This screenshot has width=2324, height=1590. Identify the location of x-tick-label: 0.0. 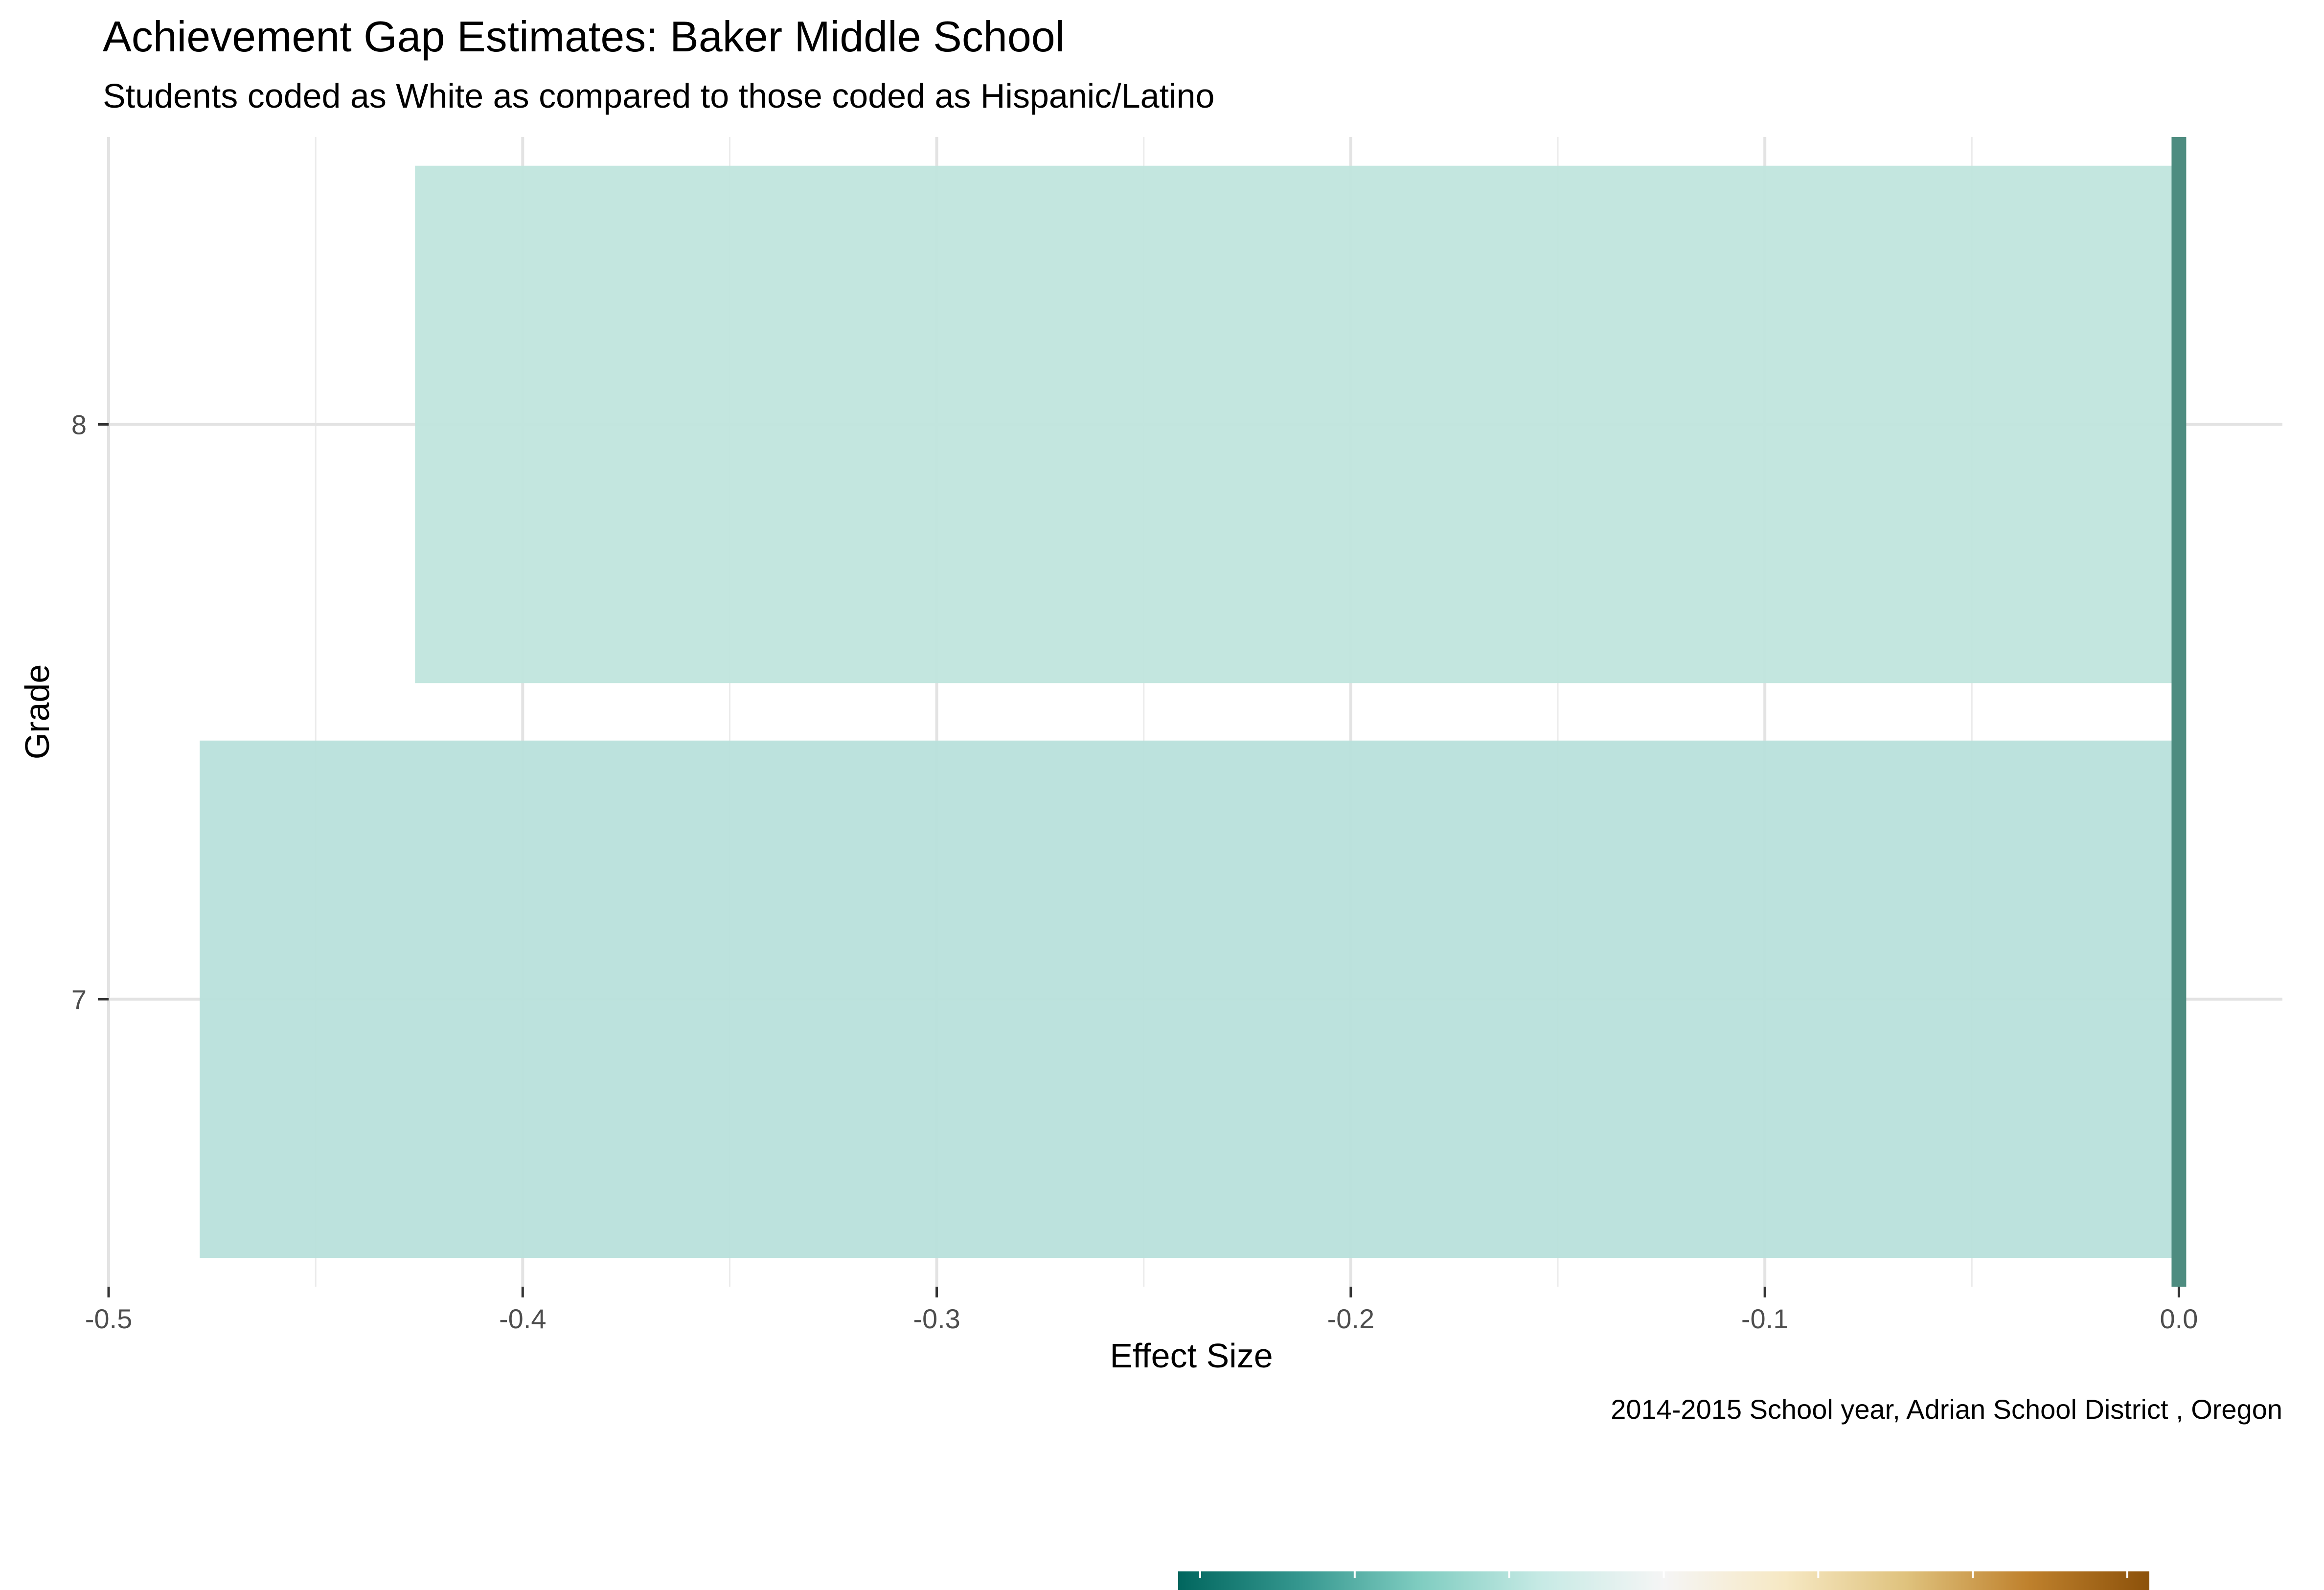
(2179, 1319).